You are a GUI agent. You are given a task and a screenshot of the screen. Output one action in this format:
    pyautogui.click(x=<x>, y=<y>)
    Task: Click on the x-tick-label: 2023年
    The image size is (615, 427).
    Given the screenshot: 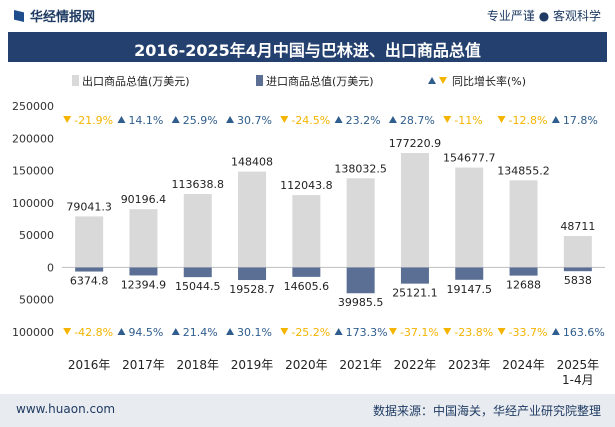 What is the action you would take?
    pyautogui.click(x=469, y=365)
    